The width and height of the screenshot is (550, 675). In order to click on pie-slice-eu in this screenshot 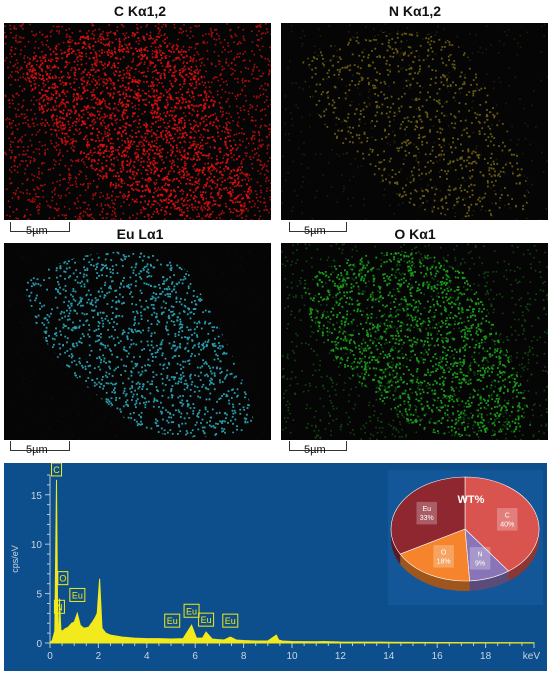, I will do `click(428, 515)`.